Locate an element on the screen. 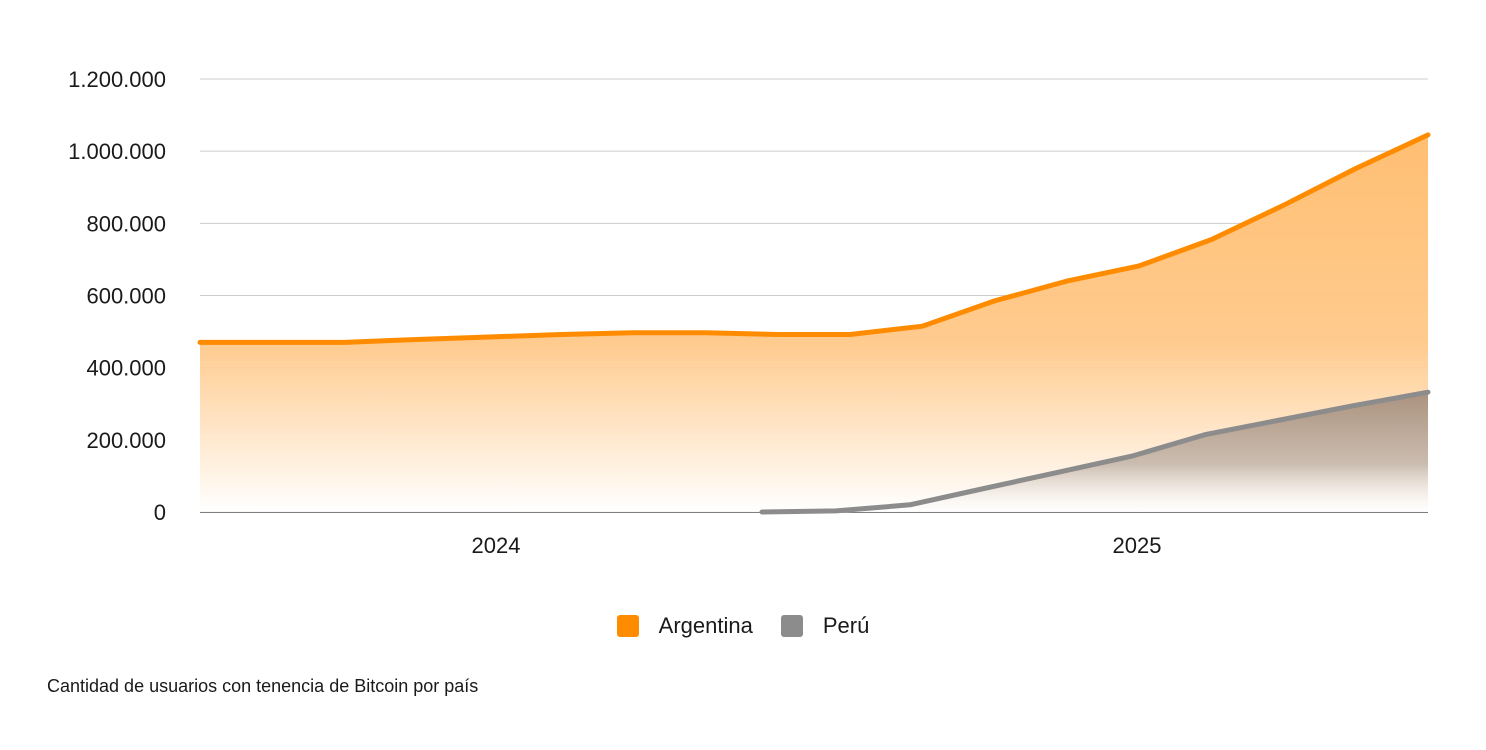  legend-label-peru: Perú is located at coordinates (846, 625).